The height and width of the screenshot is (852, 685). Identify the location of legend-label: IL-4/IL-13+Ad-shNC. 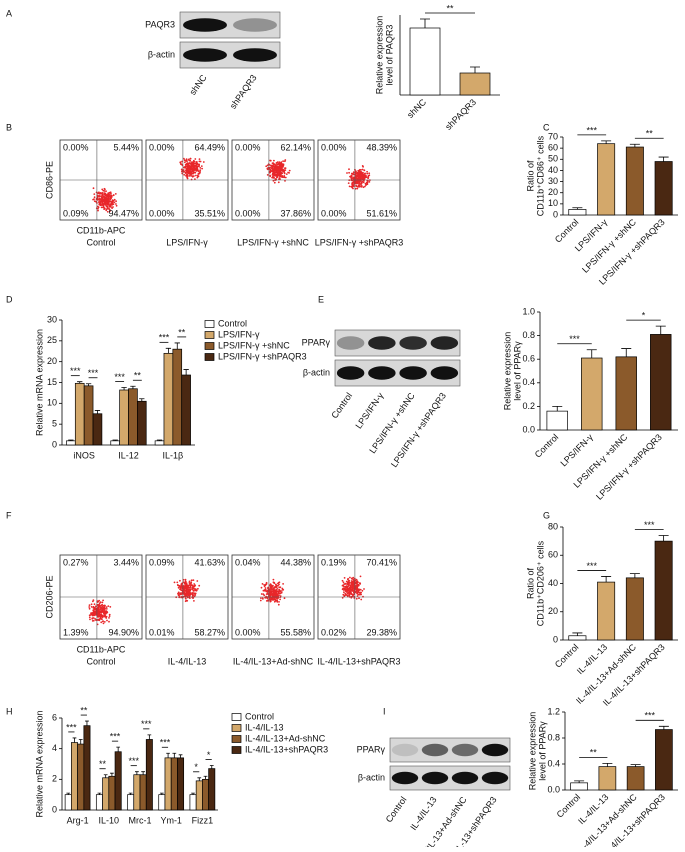
(285, 738).